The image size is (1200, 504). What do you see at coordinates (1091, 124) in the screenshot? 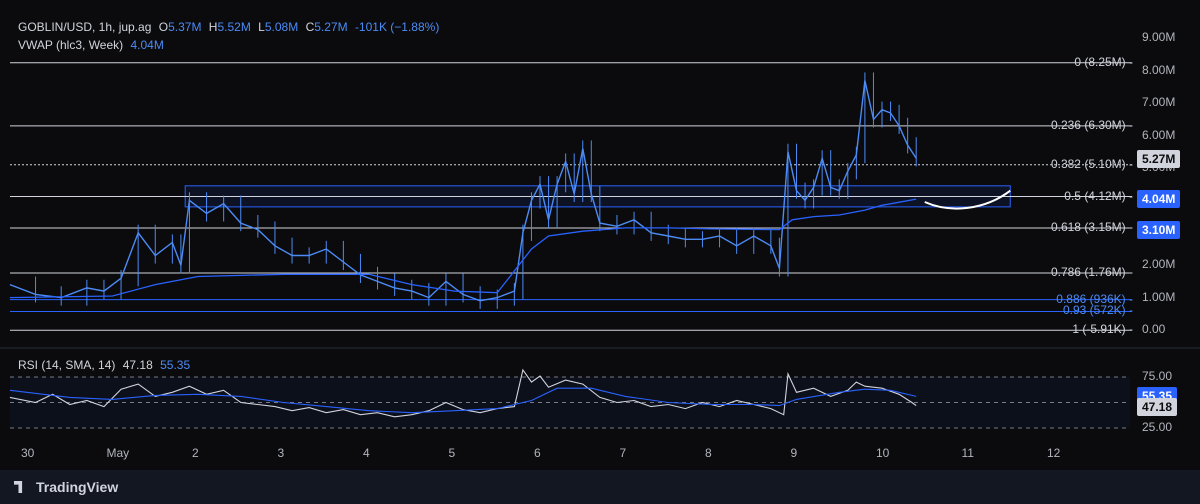
I see `fib-level-label: 0.236 (6.30M) -` at bounding box center [1091, 124].